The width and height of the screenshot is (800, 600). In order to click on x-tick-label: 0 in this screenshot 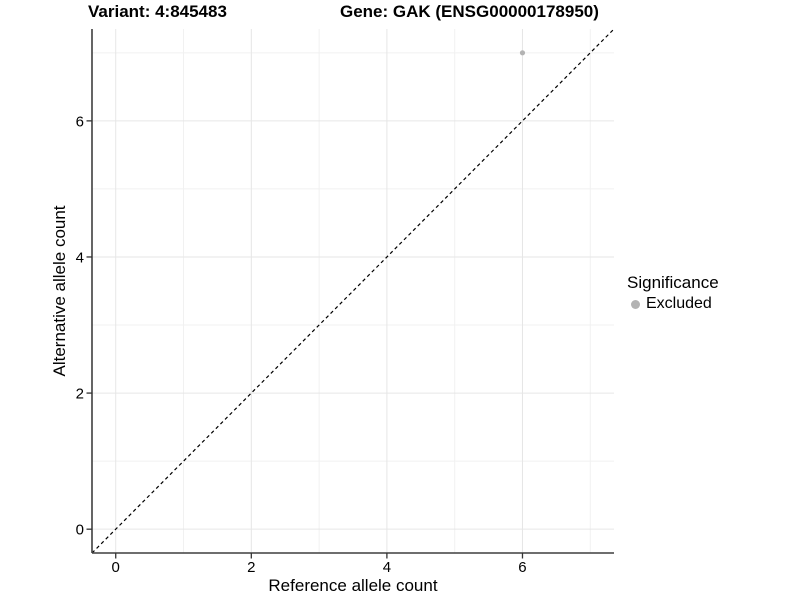, I will do `click(116, 567)`.